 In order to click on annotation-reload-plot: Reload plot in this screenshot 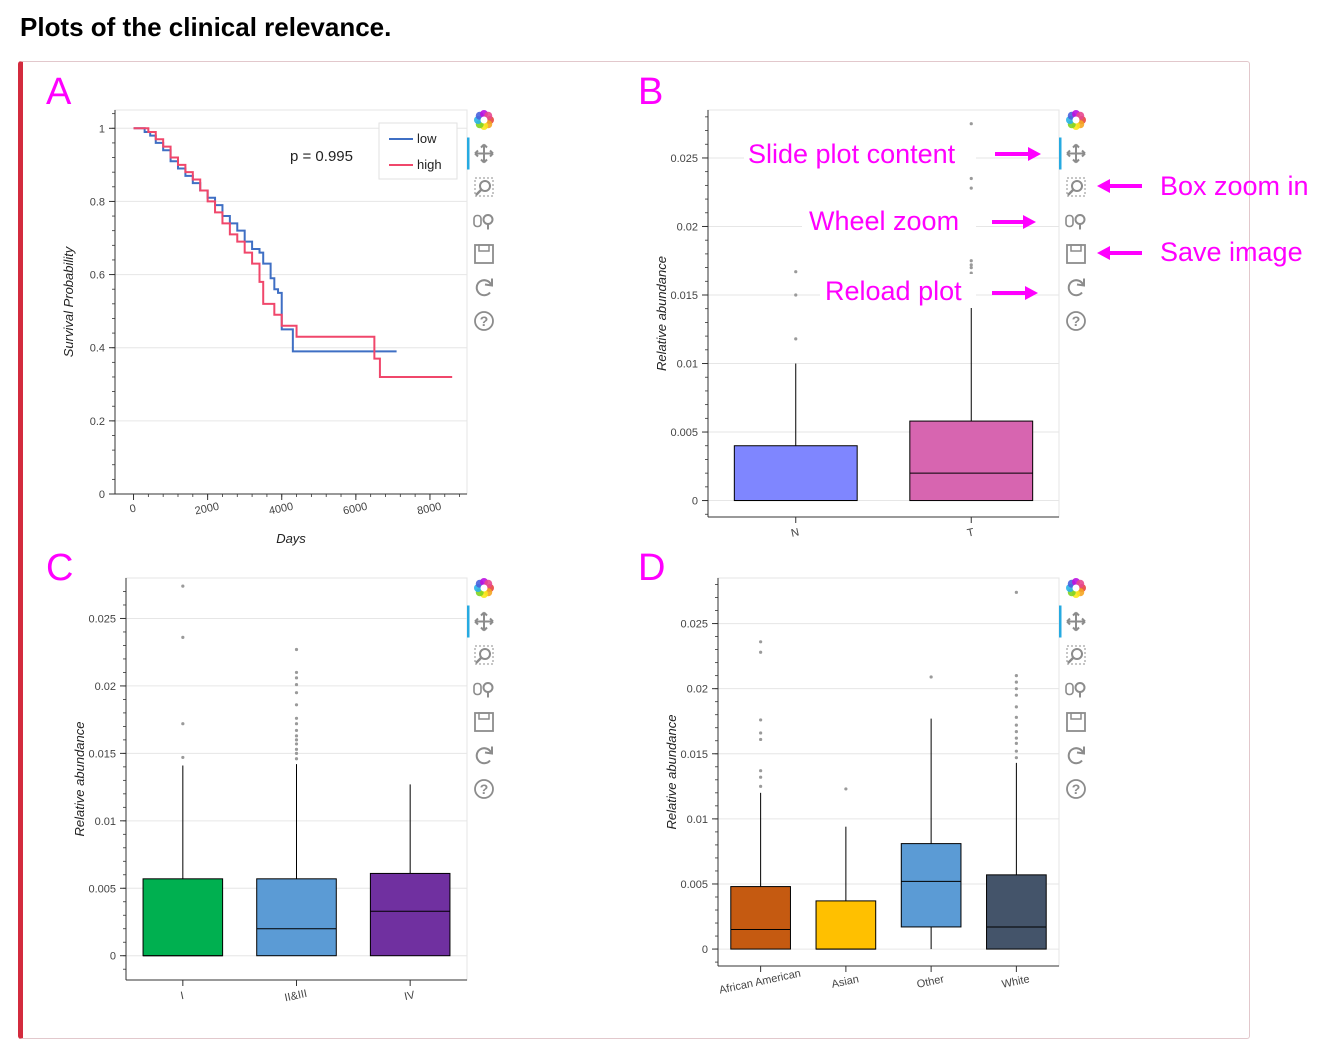, I will do `click(893, 291)`.